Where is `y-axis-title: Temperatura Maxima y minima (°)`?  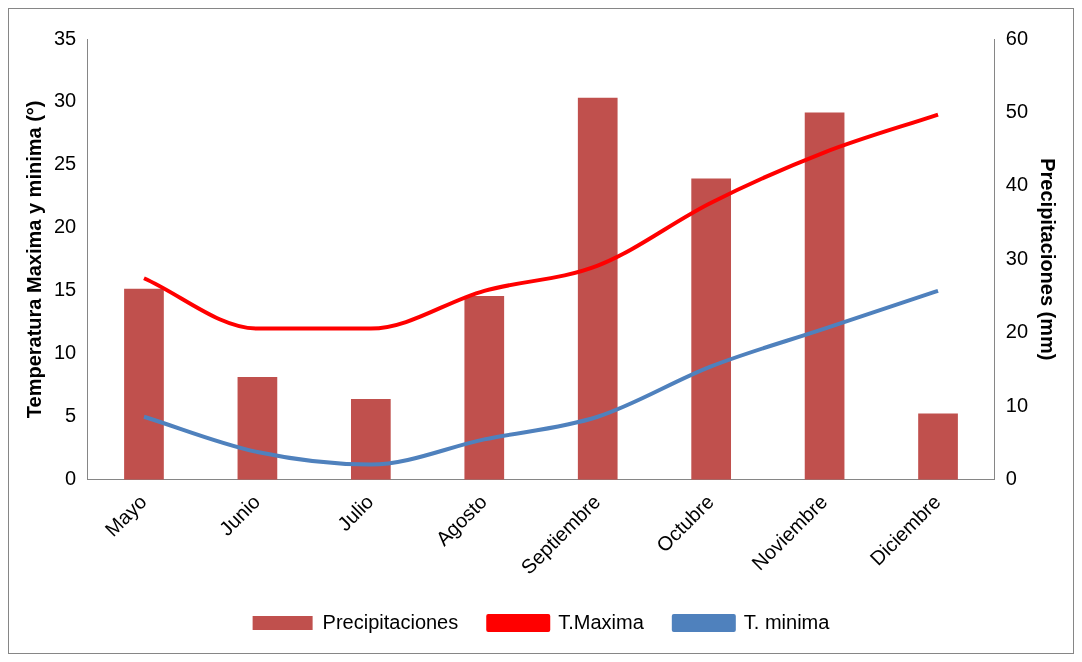 y-axis-title: Temperatura Maxima y minima (°) is located at coordinates (33, 259).